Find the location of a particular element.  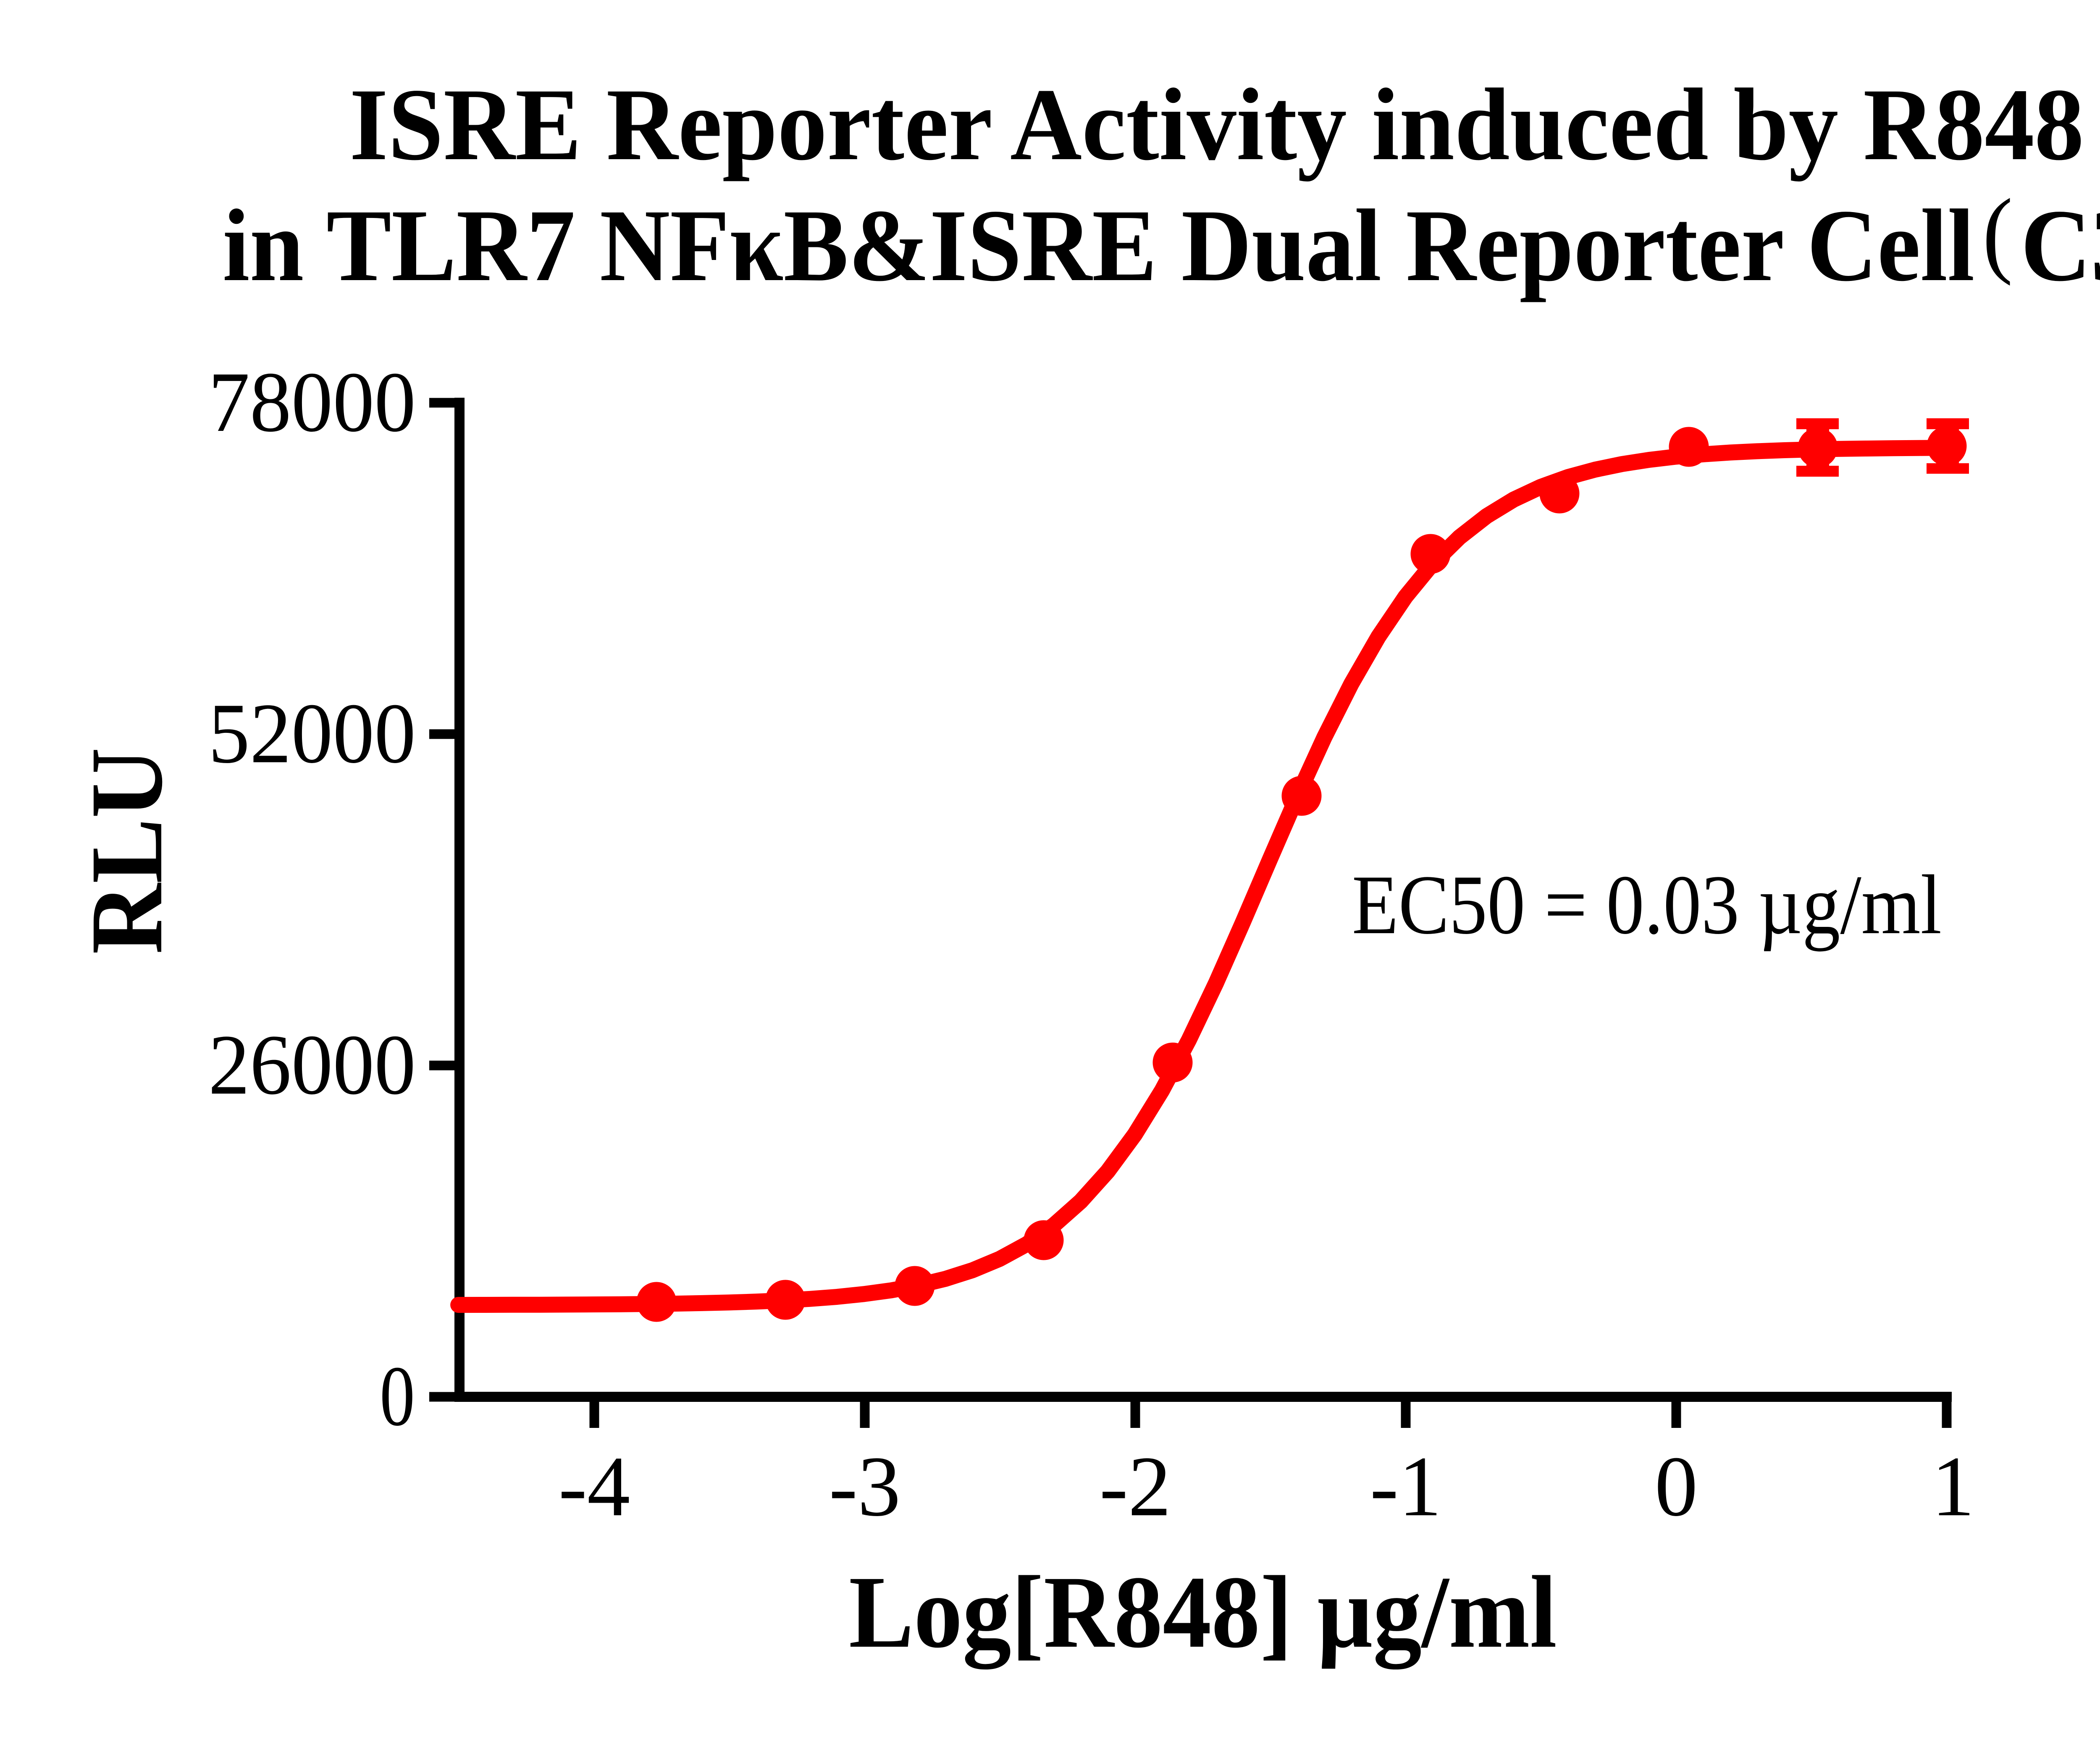

svg-text: 78000 is located at coordinates (312, 402).